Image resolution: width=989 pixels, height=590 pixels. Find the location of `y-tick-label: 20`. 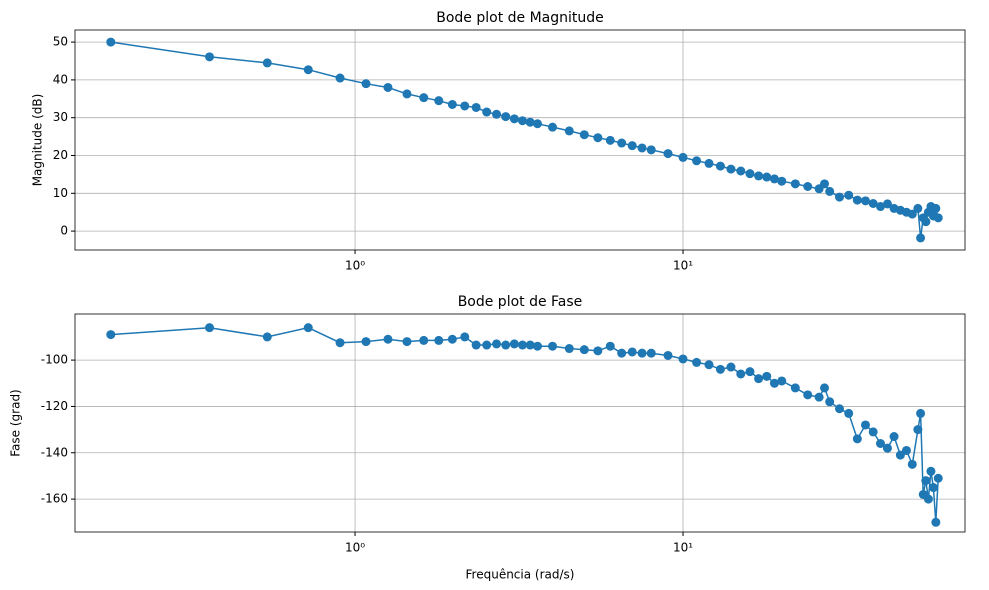

y-tick-label: 20 is located at coordinates (60, 155).